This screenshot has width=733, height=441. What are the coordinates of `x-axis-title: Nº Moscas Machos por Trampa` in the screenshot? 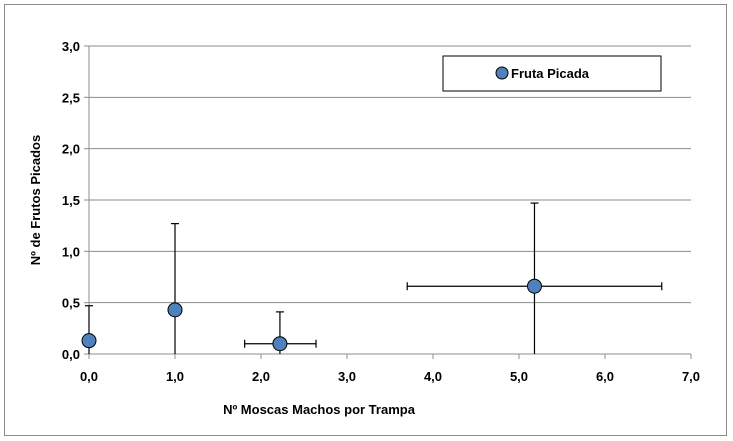 It's located at (319, 409).